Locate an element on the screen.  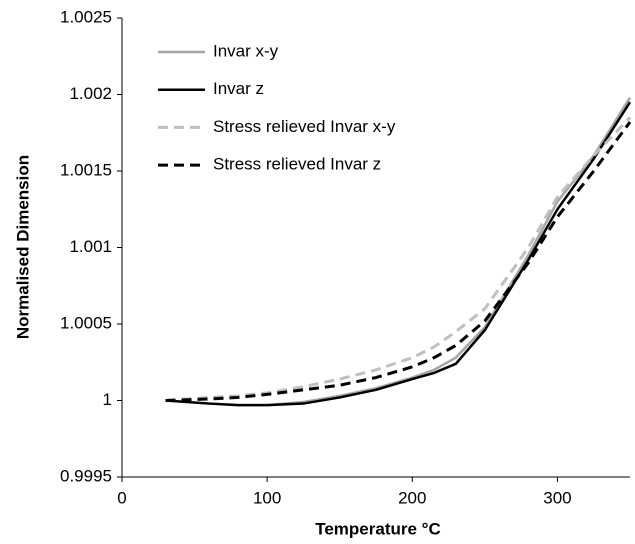
x-tick-label: 200 is located at coordinates (412, 497).